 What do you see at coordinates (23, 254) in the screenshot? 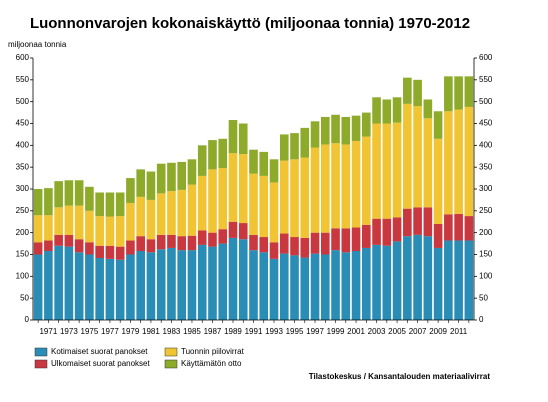
I see `y-tick-label: 150` at bounding box center [23, 254].